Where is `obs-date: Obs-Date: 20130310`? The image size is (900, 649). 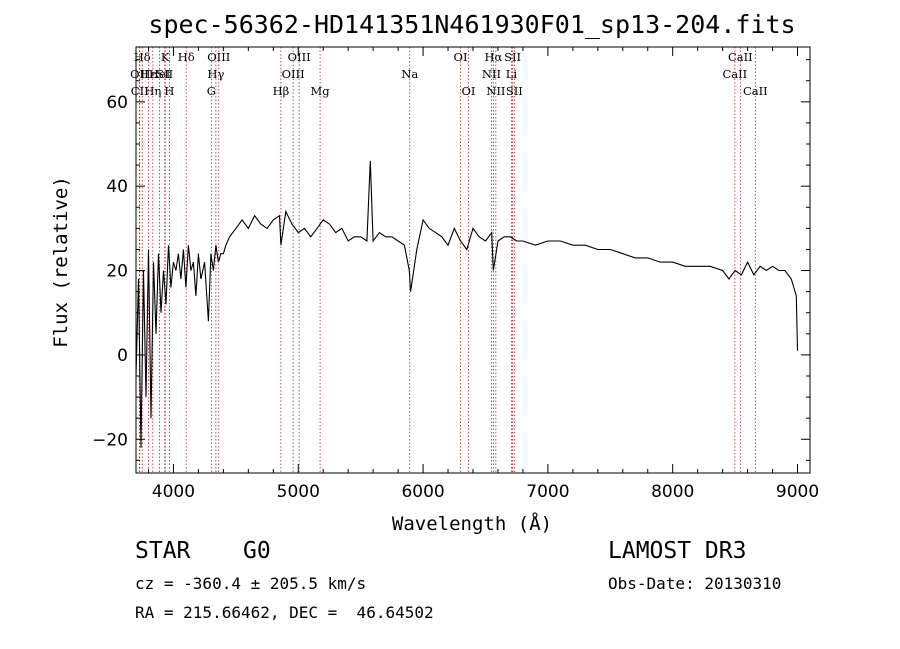
obs-date: Obs-Date: 20130310 is located at coordinates (695, 583).